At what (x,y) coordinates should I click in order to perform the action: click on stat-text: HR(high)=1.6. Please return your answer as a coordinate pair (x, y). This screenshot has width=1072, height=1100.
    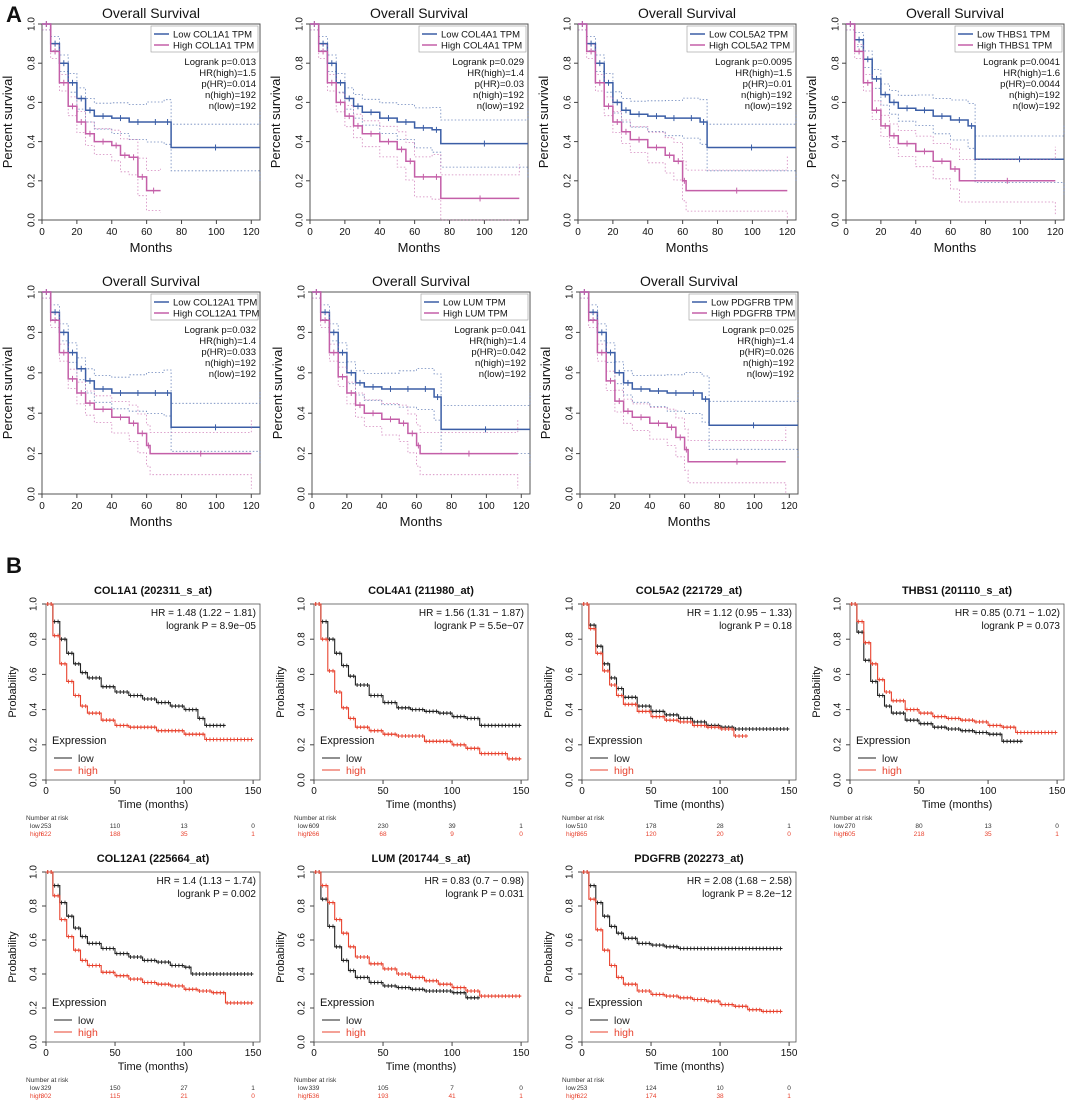
    Looking at the image, I should click on (1031, 73).